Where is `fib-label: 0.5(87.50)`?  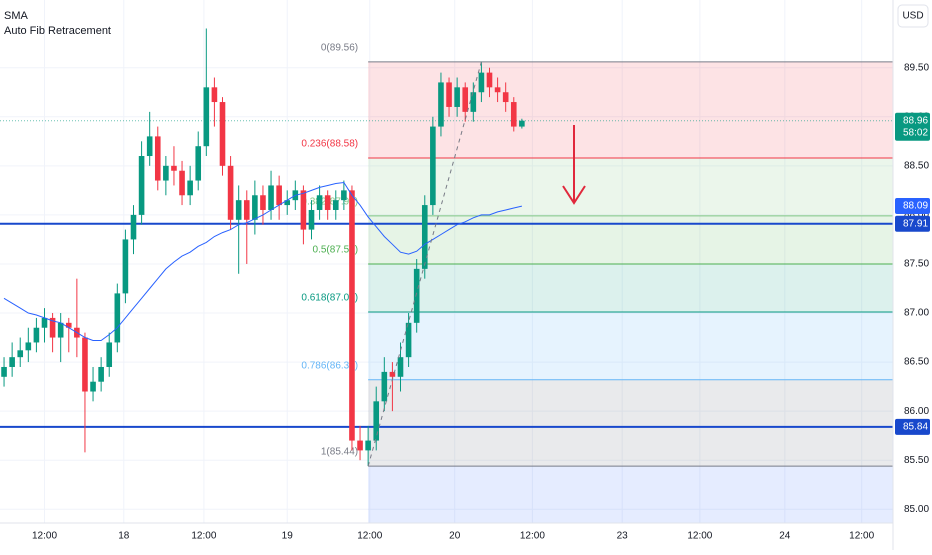
fib-label: 0.5(87.50) is located at coordinates (336, 250).